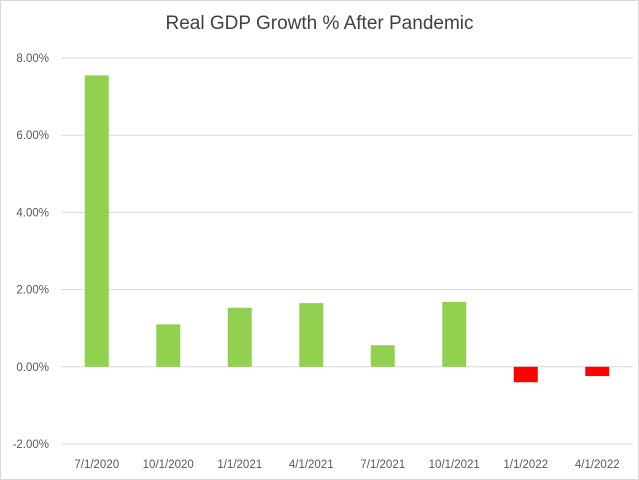  What do you see at coordinates (32, 136) in the screenshot?
I see `y-tick-label: 6.00%` at bounding box center [32, 136].